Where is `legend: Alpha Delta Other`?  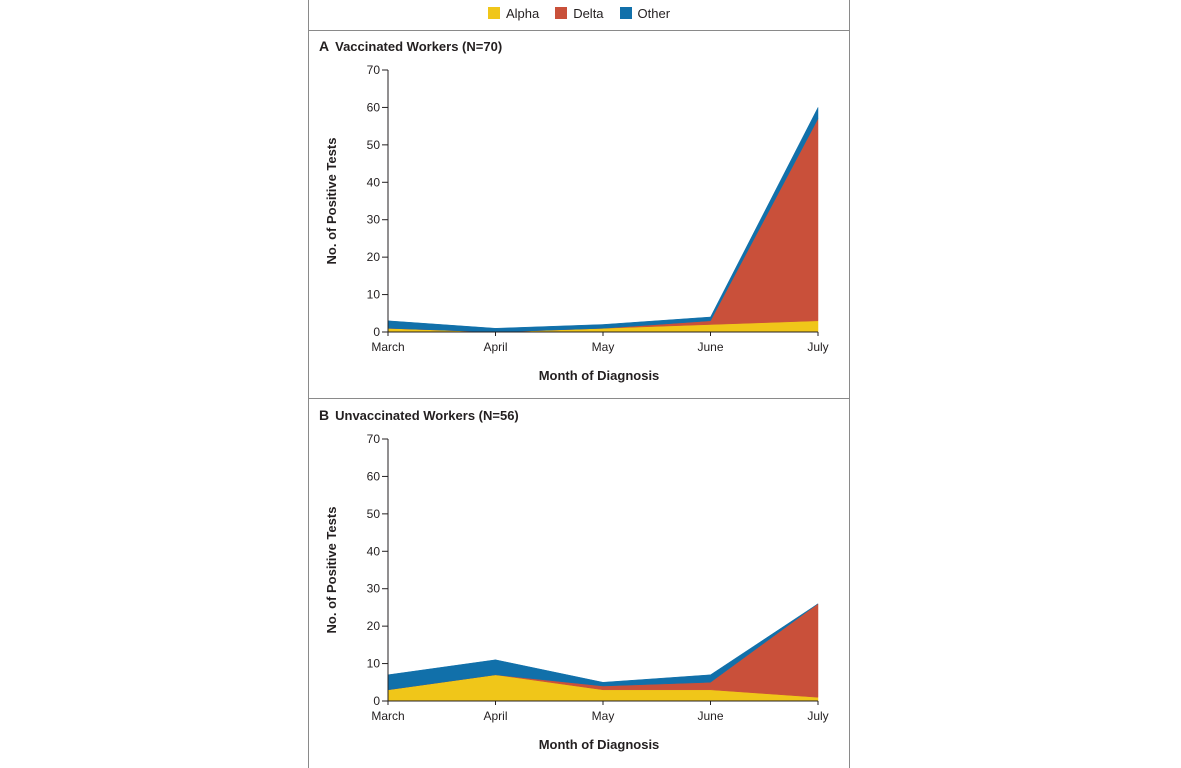 legend: Alpha Delta Other is located at coordinates (579, 13).